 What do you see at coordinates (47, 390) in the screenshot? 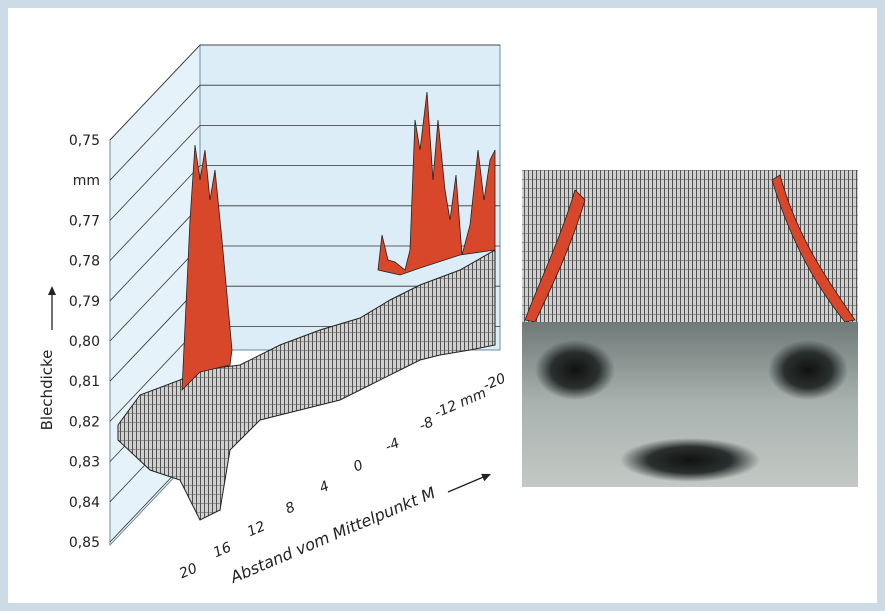
I see `y-axis-title: Blechdicke` at bounding box center [47, 390].